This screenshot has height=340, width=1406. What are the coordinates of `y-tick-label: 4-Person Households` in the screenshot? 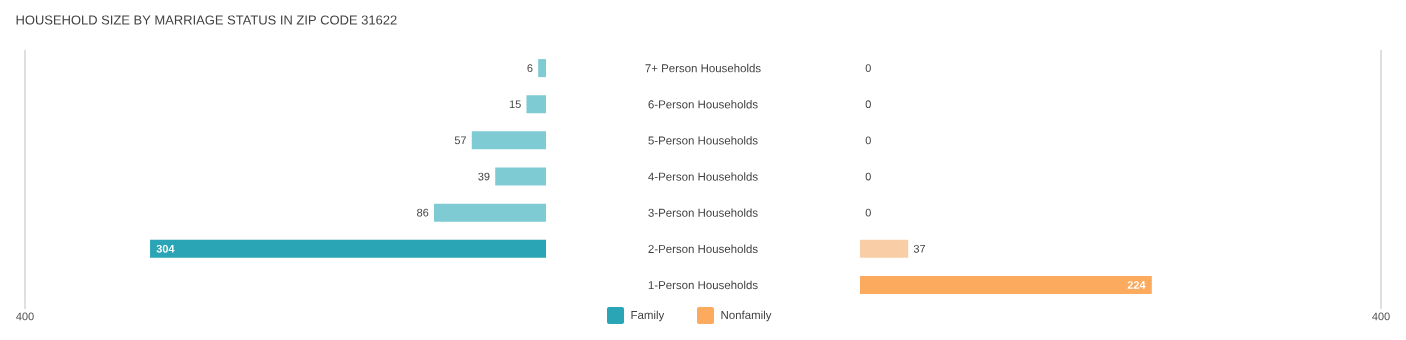 It's located at (703, 176).